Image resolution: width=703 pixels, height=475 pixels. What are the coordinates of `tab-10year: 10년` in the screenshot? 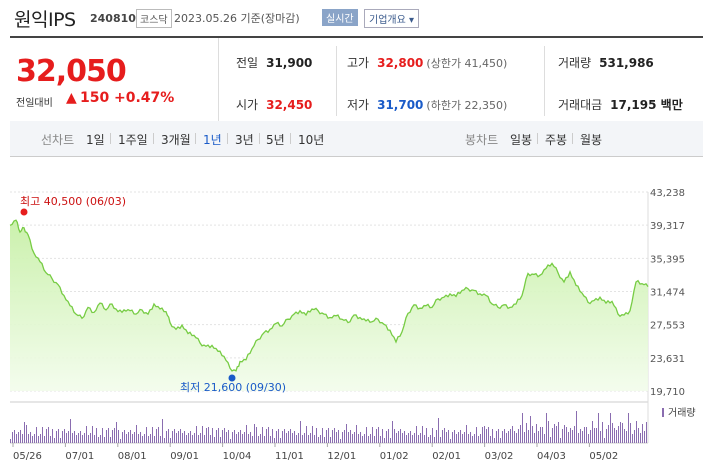 It's located at (311, 140).